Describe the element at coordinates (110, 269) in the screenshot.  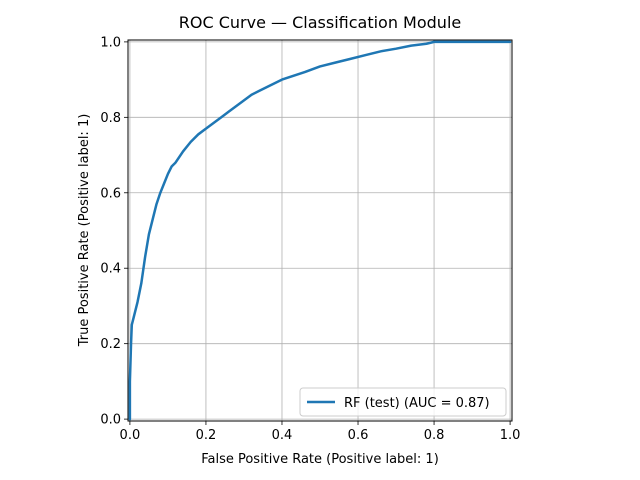
I see `y-tick-label: 0.4` at that location.